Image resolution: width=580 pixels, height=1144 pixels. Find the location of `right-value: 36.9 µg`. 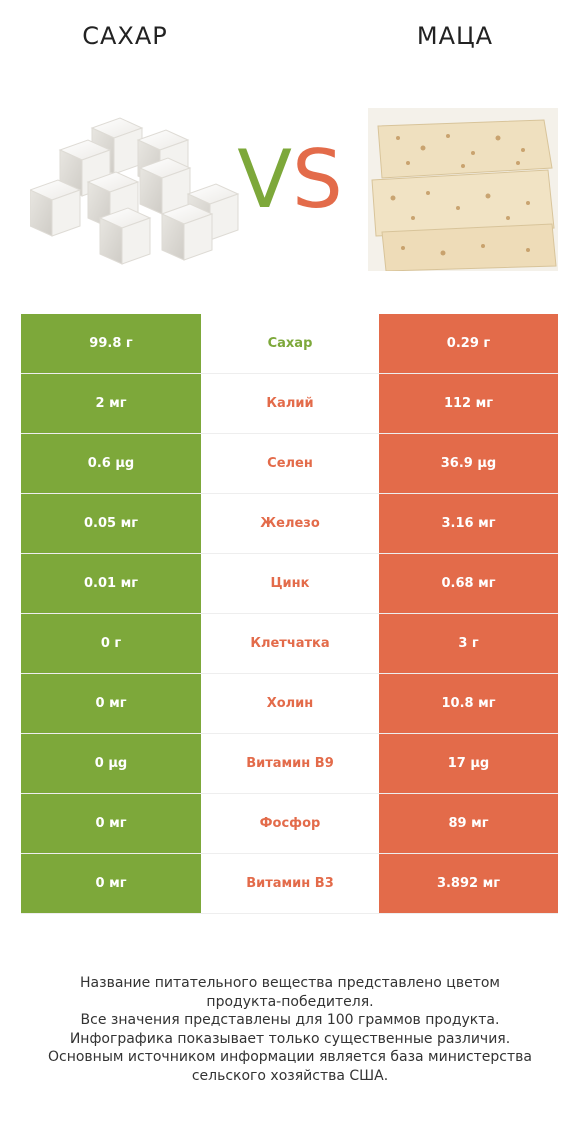

right-value: 36.9 µg is located at coordinates (468, 463).